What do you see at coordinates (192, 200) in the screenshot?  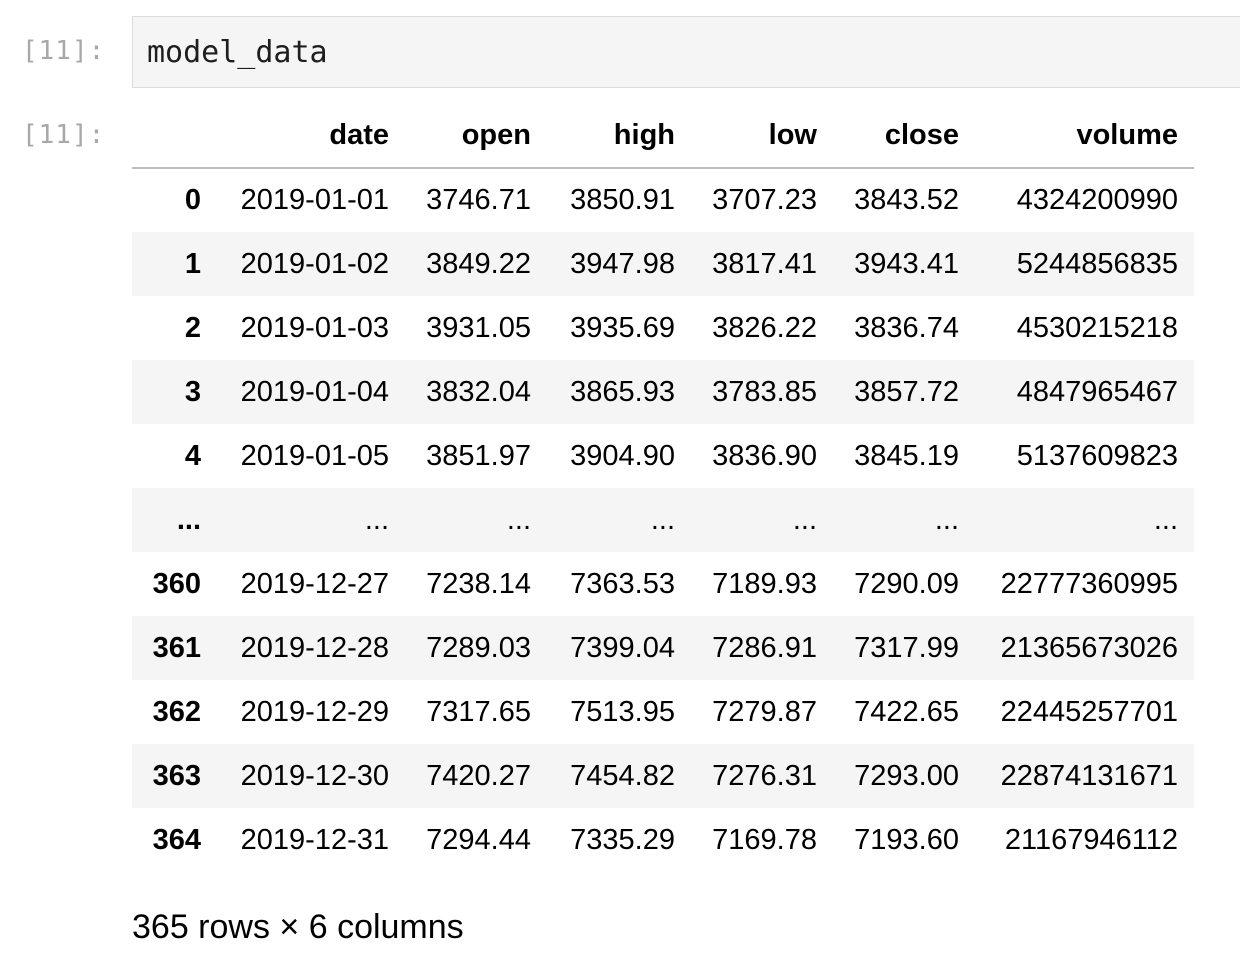 I see `row-index: 0` at bounding box center [192, 200].